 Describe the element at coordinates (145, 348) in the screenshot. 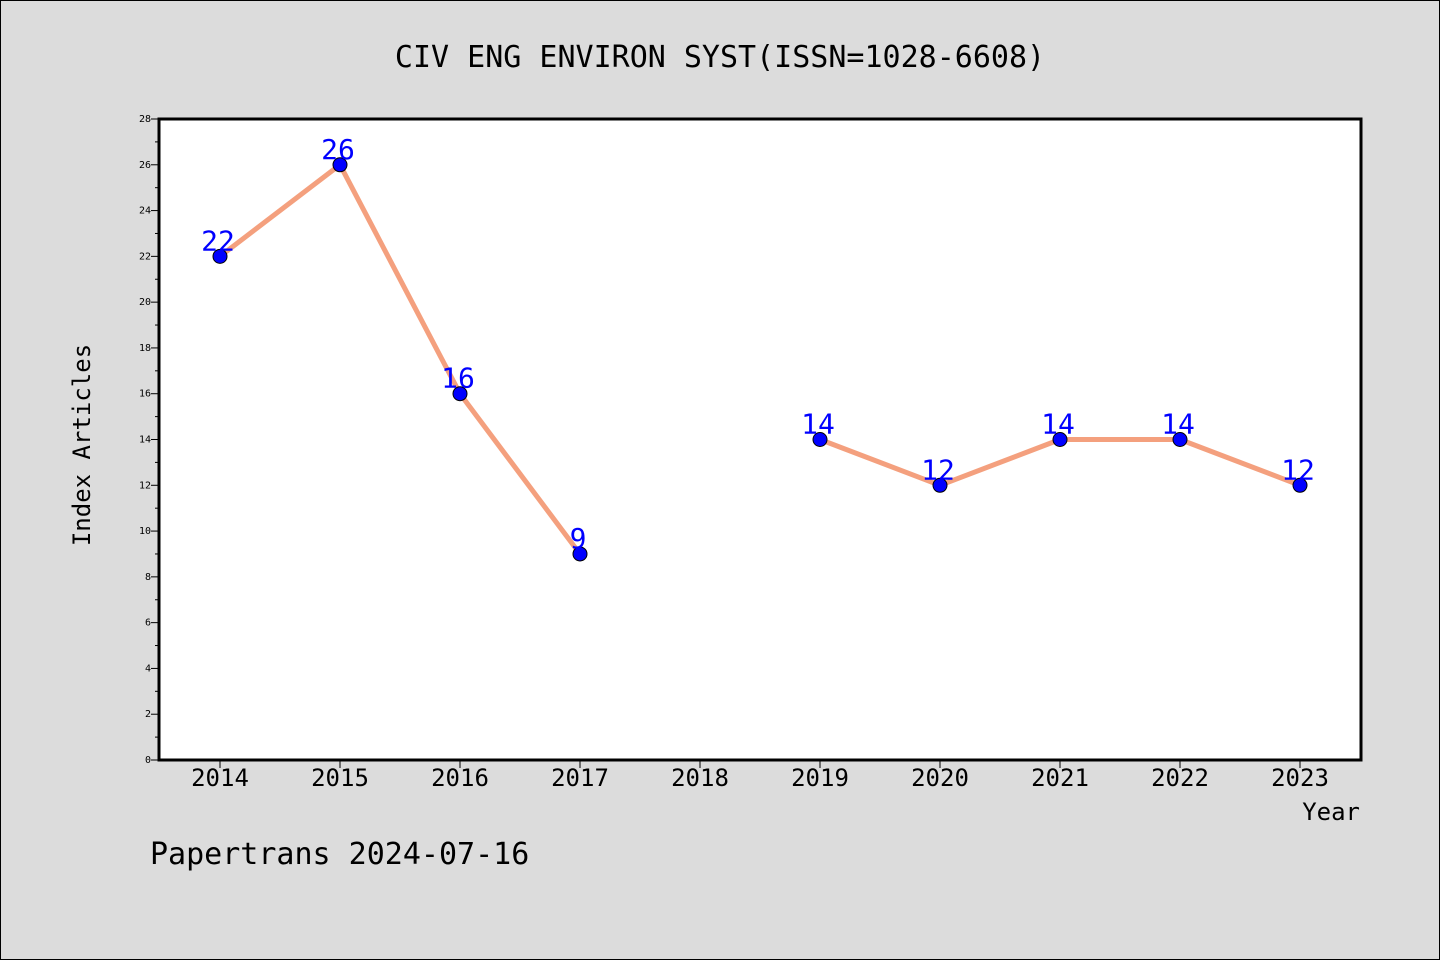

I see `y-tick-label: 18` at that location.